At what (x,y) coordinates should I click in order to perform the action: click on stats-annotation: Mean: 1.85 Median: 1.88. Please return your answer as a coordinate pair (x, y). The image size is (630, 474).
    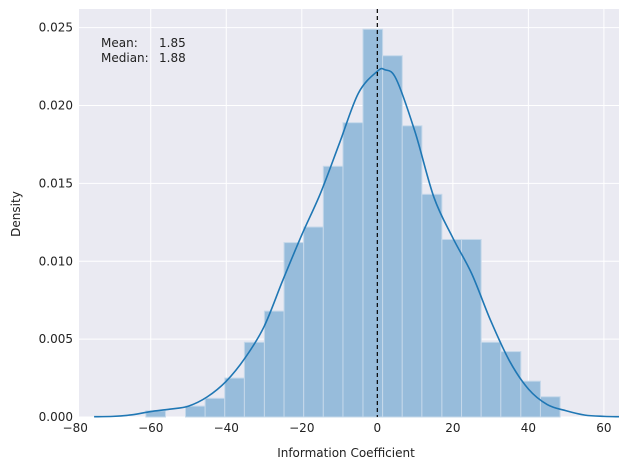
    Looking at the image, I should click on (143, 50).